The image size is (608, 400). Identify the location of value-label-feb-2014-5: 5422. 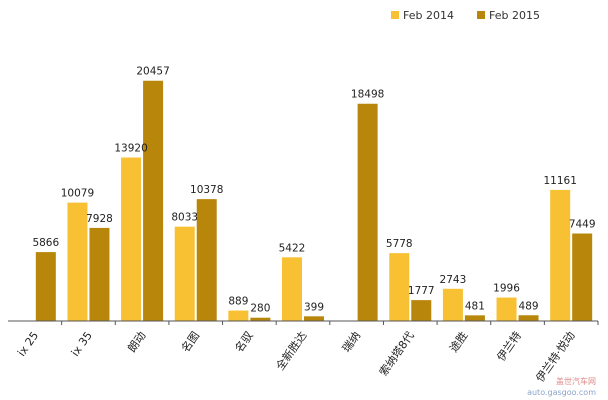
(292, 248).